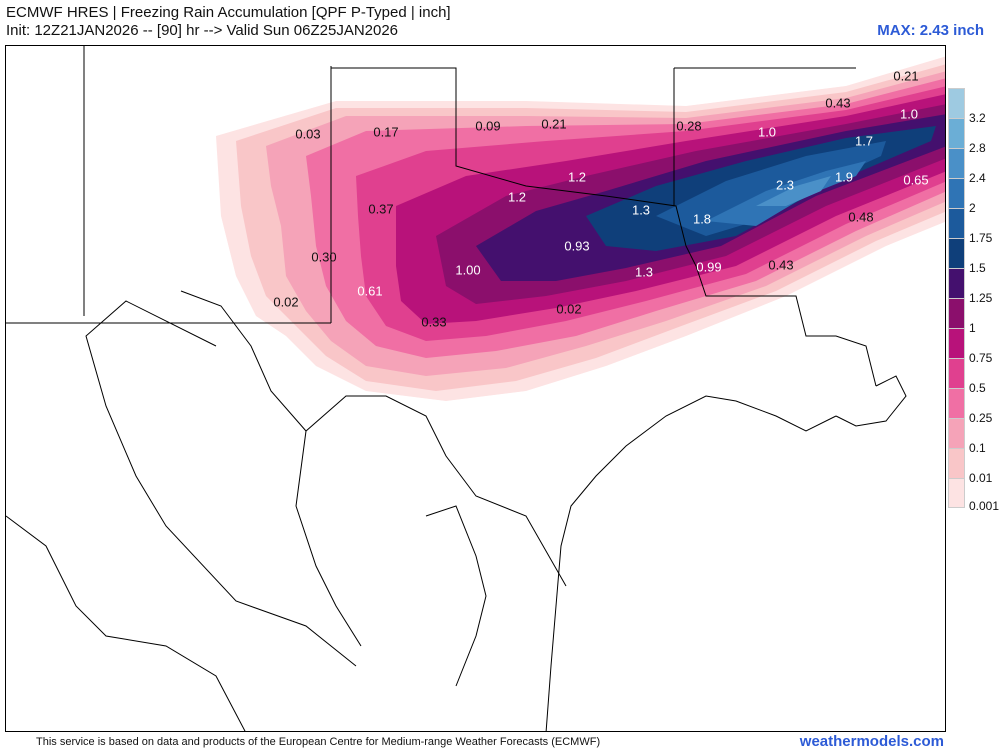  What do you see at coordinates (488, 126) in the screenshot?
I see `map-value-label: 0.09` at bounding box center [488, 126].